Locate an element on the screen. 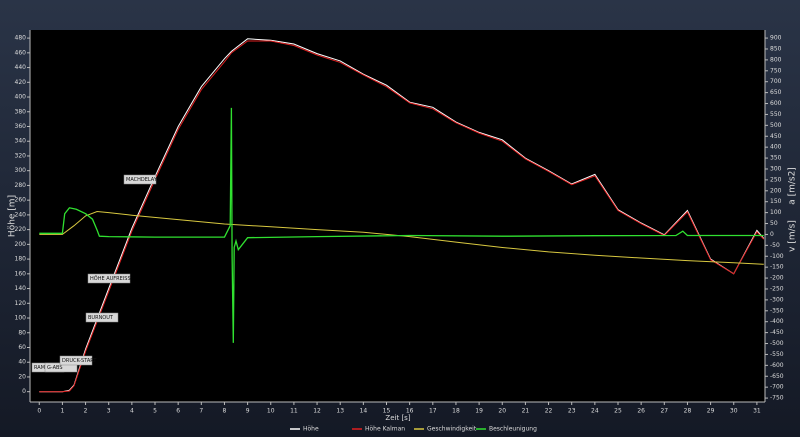 Image resolution: width=800 pixels, height=437 pixels. y-tick-label: 20 is located at coordinates (22, 376).